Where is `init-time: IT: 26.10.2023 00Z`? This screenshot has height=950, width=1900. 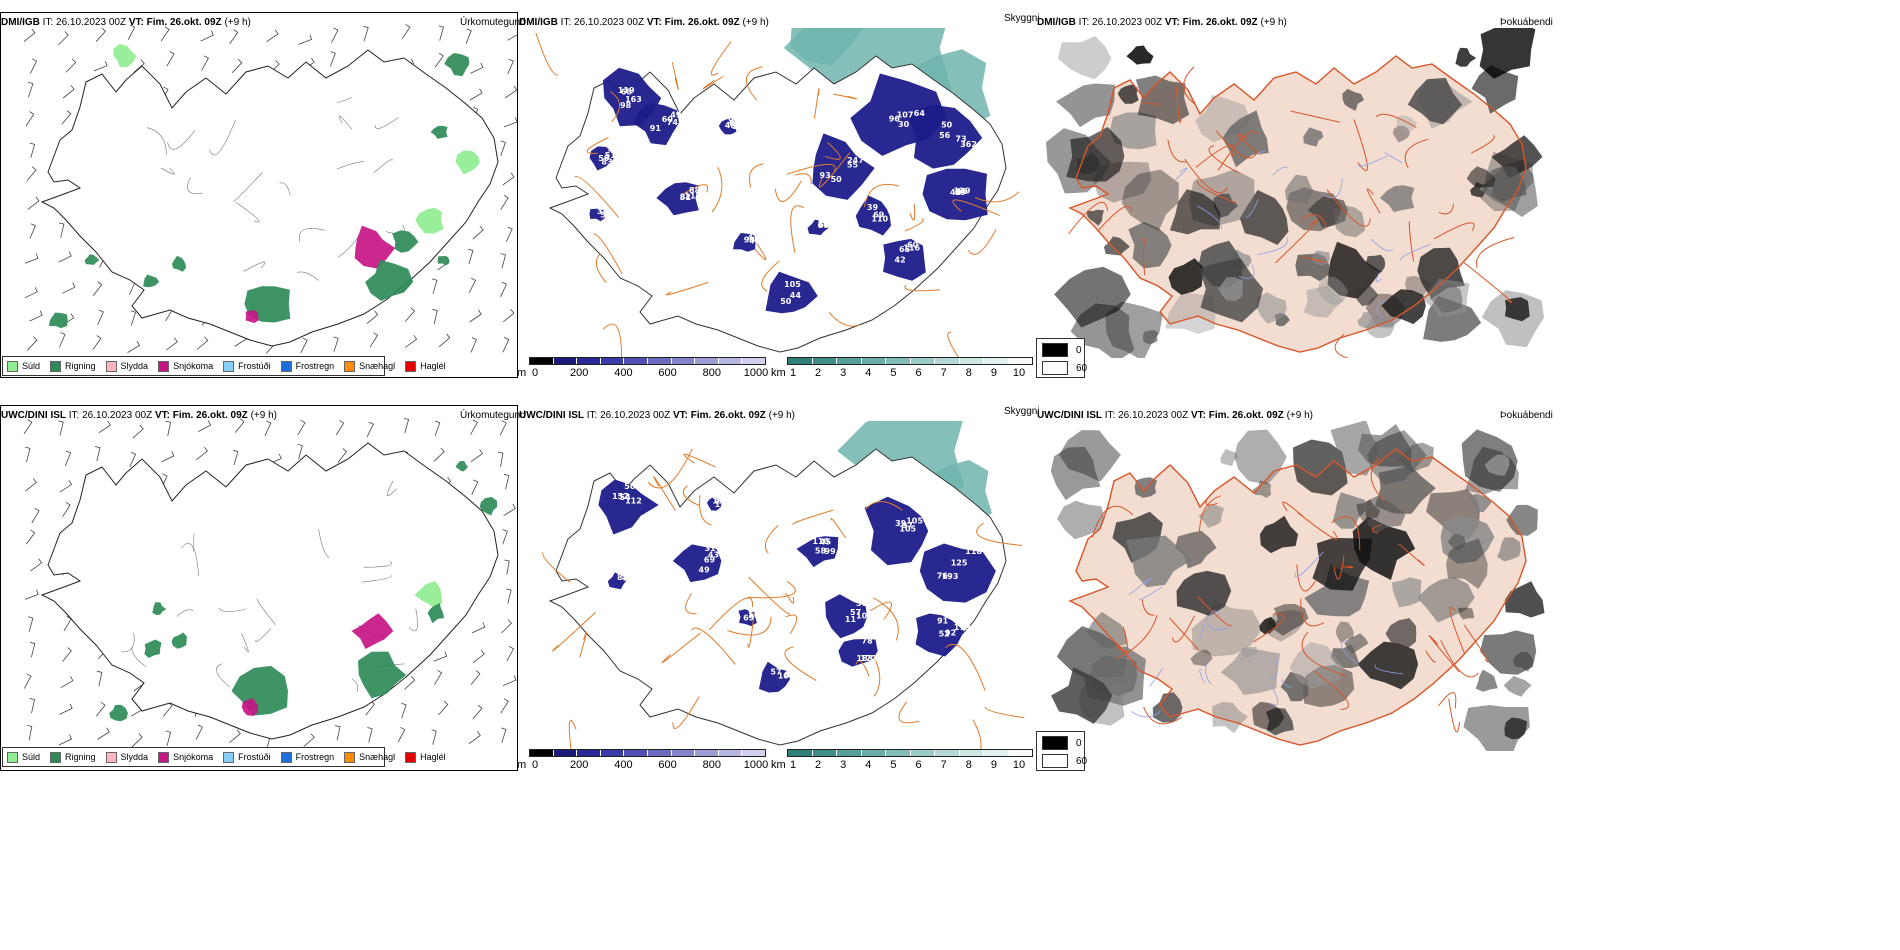
init-time: IT: 26.10.2023 00Z is located at coordinates (628, 415).